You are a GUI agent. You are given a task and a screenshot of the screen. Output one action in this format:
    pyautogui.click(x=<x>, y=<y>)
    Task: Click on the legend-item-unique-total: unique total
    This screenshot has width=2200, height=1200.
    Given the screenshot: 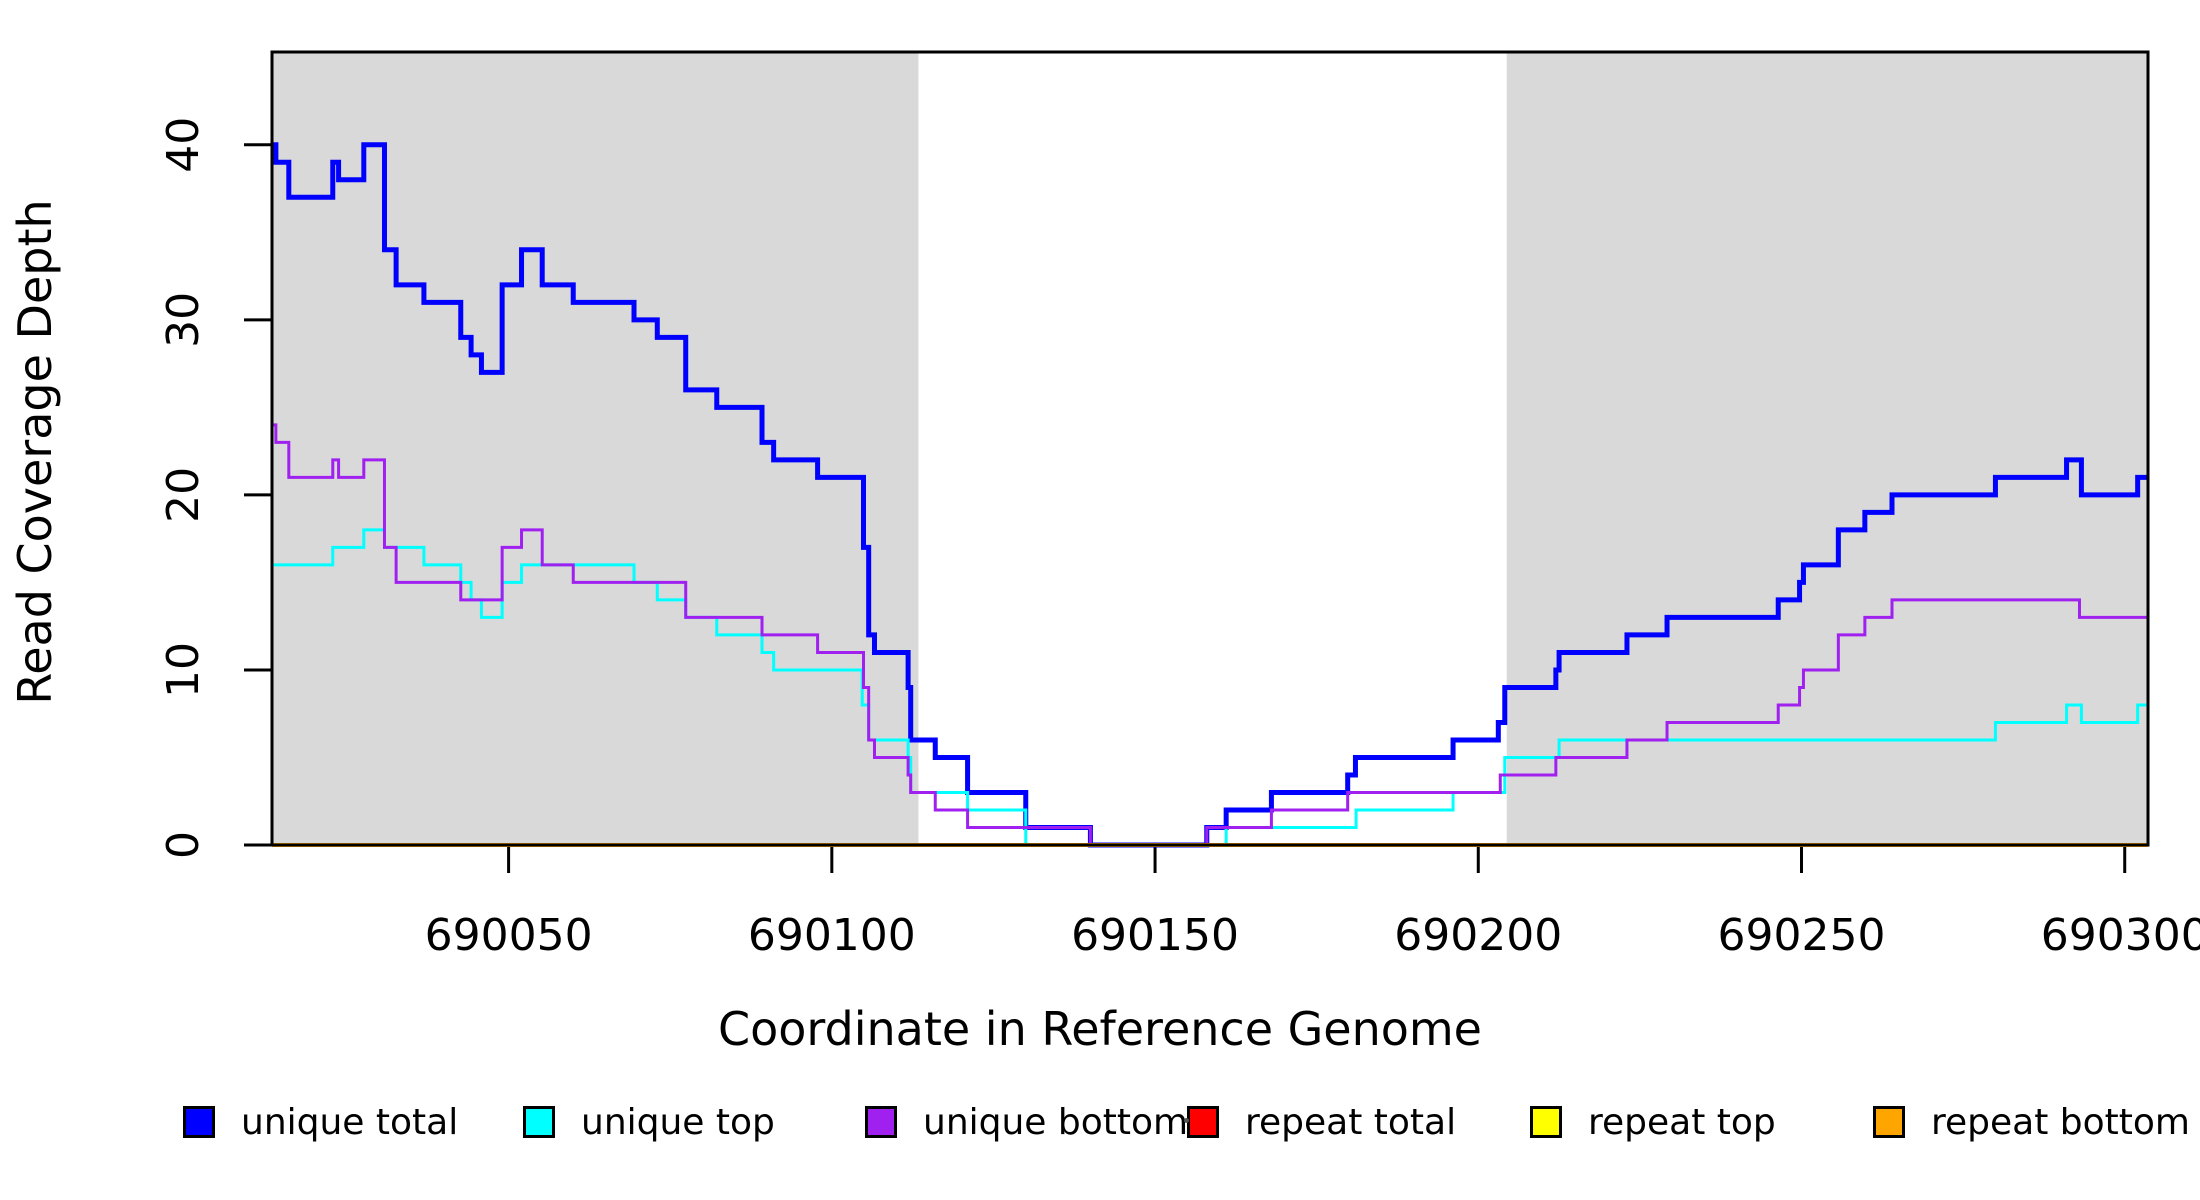 What is the action you would take?
    pyautogui.click(x=320, y=1122)
    